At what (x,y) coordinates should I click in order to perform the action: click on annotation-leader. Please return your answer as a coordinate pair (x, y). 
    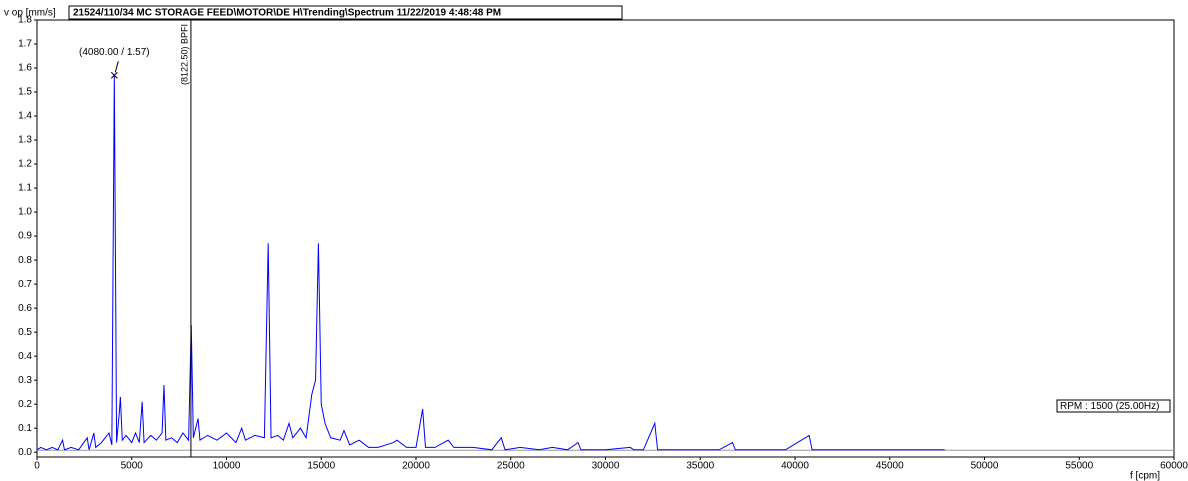
    Looking at the image, I should click on (116, 67).